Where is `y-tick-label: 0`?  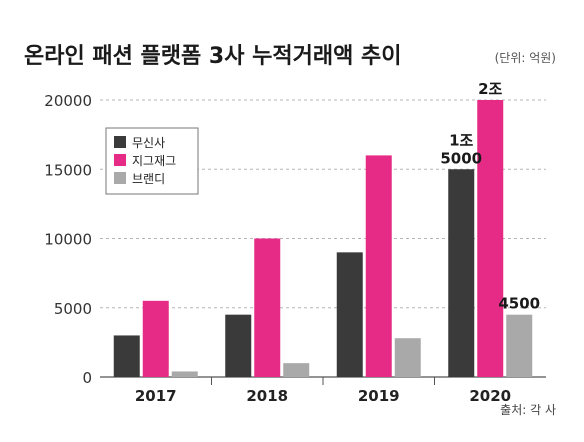 y-tick-label: 0 is located at coordinates (87, 378).